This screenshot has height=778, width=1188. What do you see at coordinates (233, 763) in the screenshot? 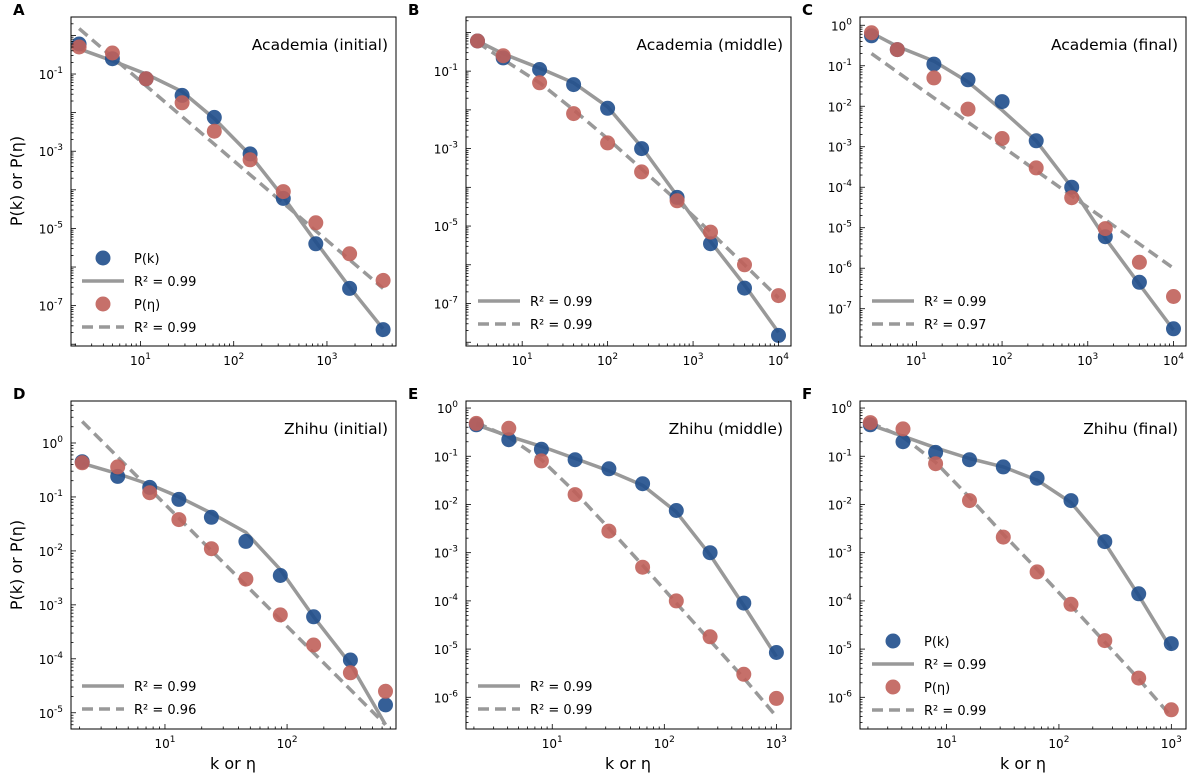
I see `x-axis-label: k or η` at bounding box center [233, 763].